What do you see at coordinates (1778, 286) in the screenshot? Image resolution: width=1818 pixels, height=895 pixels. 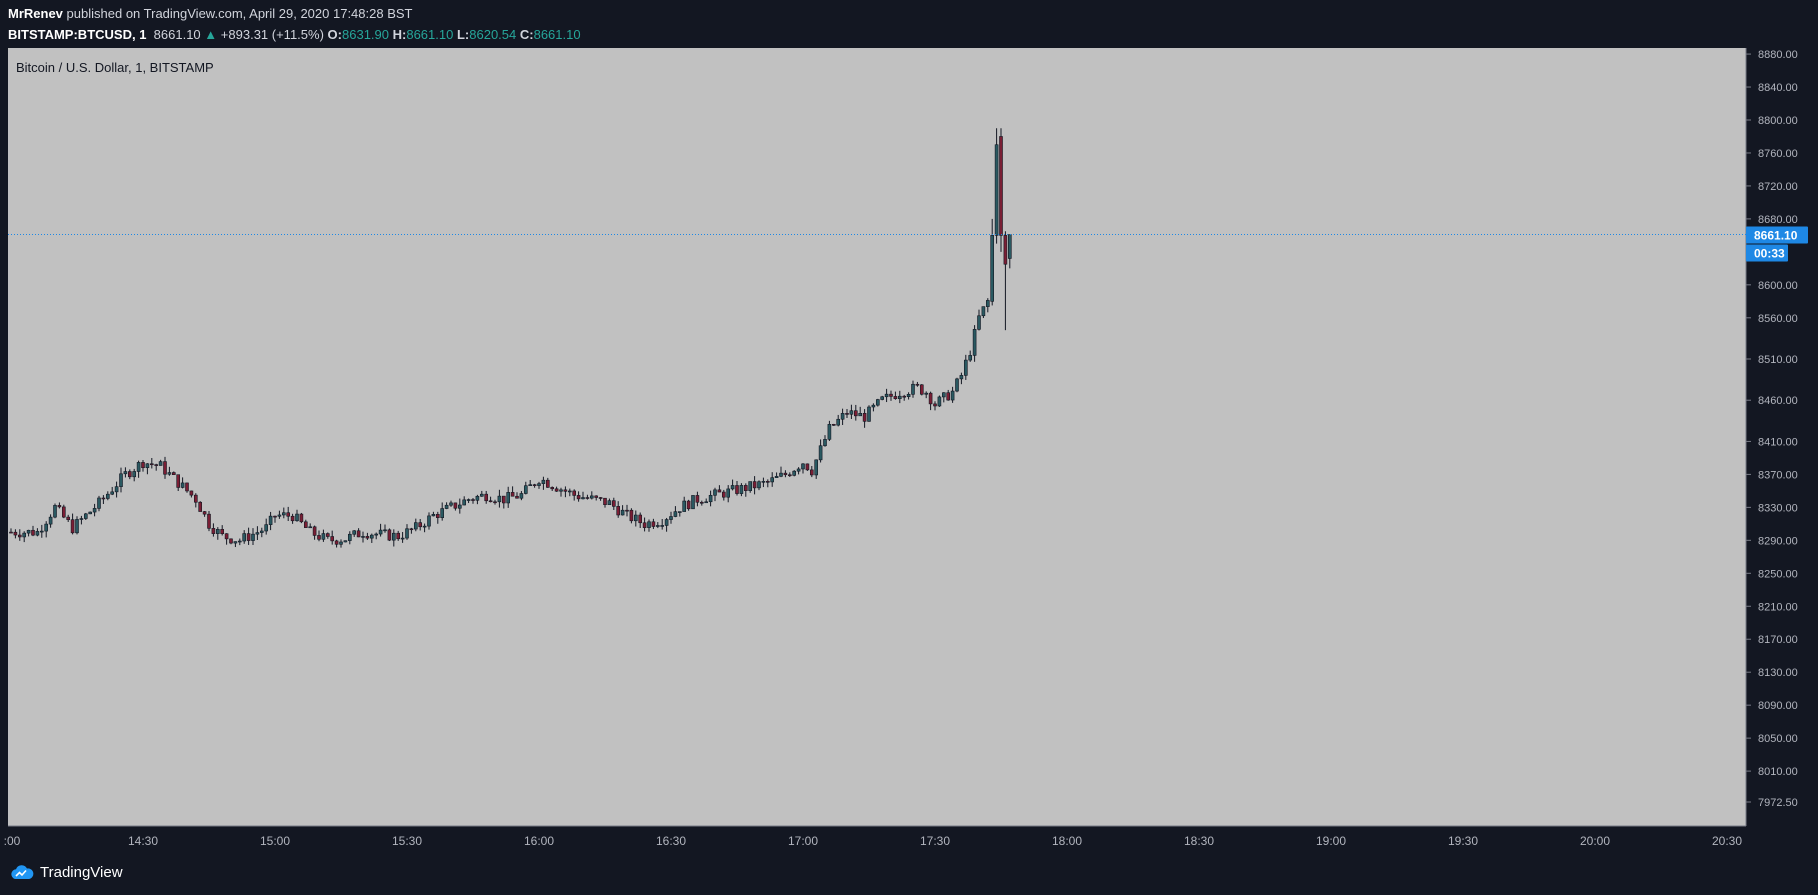 I see `price-tick-label: 8600.00` at bounding box center [1778, 286].